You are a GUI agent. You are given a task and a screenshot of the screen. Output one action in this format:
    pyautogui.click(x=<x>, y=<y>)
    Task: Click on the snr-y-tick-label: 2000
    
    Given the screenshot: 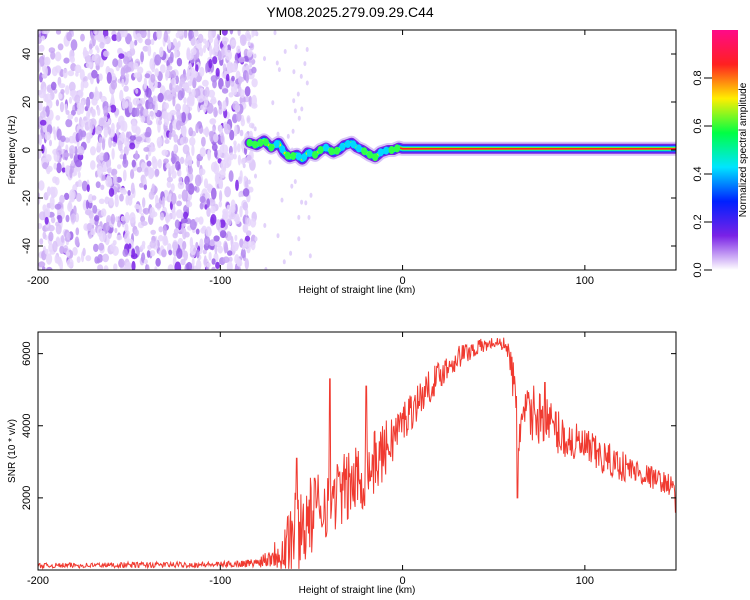 What is the action you would take?
    pyautogui.click(x=27, y=498)
    